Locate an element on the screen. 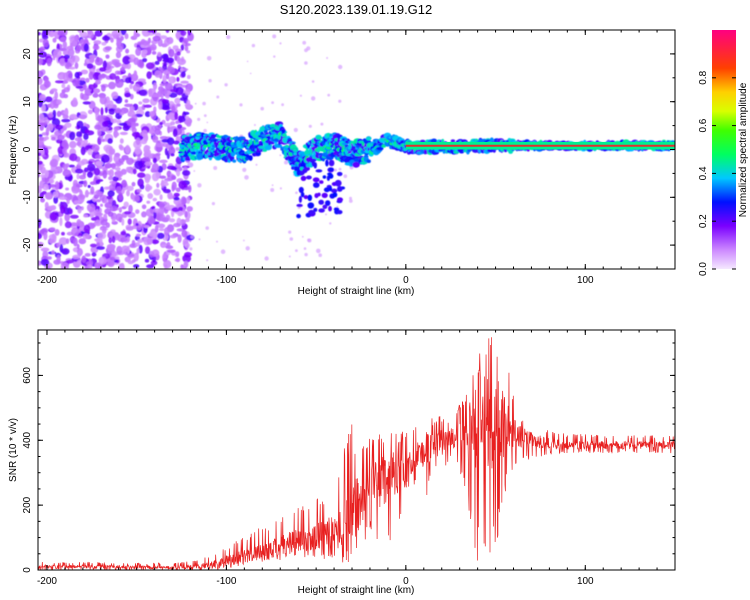  figure-title: S120.2023.139.01.19.G12 is located at coordinates (356, 9).